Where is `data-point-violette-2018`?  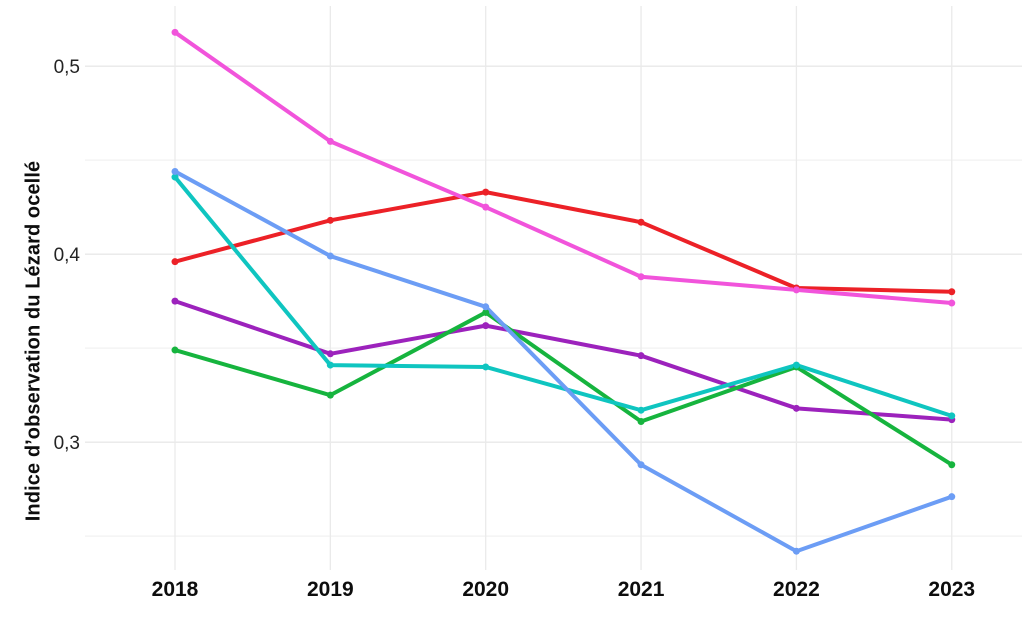 data-point-violette-2018 is located at coordinates (175, 301).